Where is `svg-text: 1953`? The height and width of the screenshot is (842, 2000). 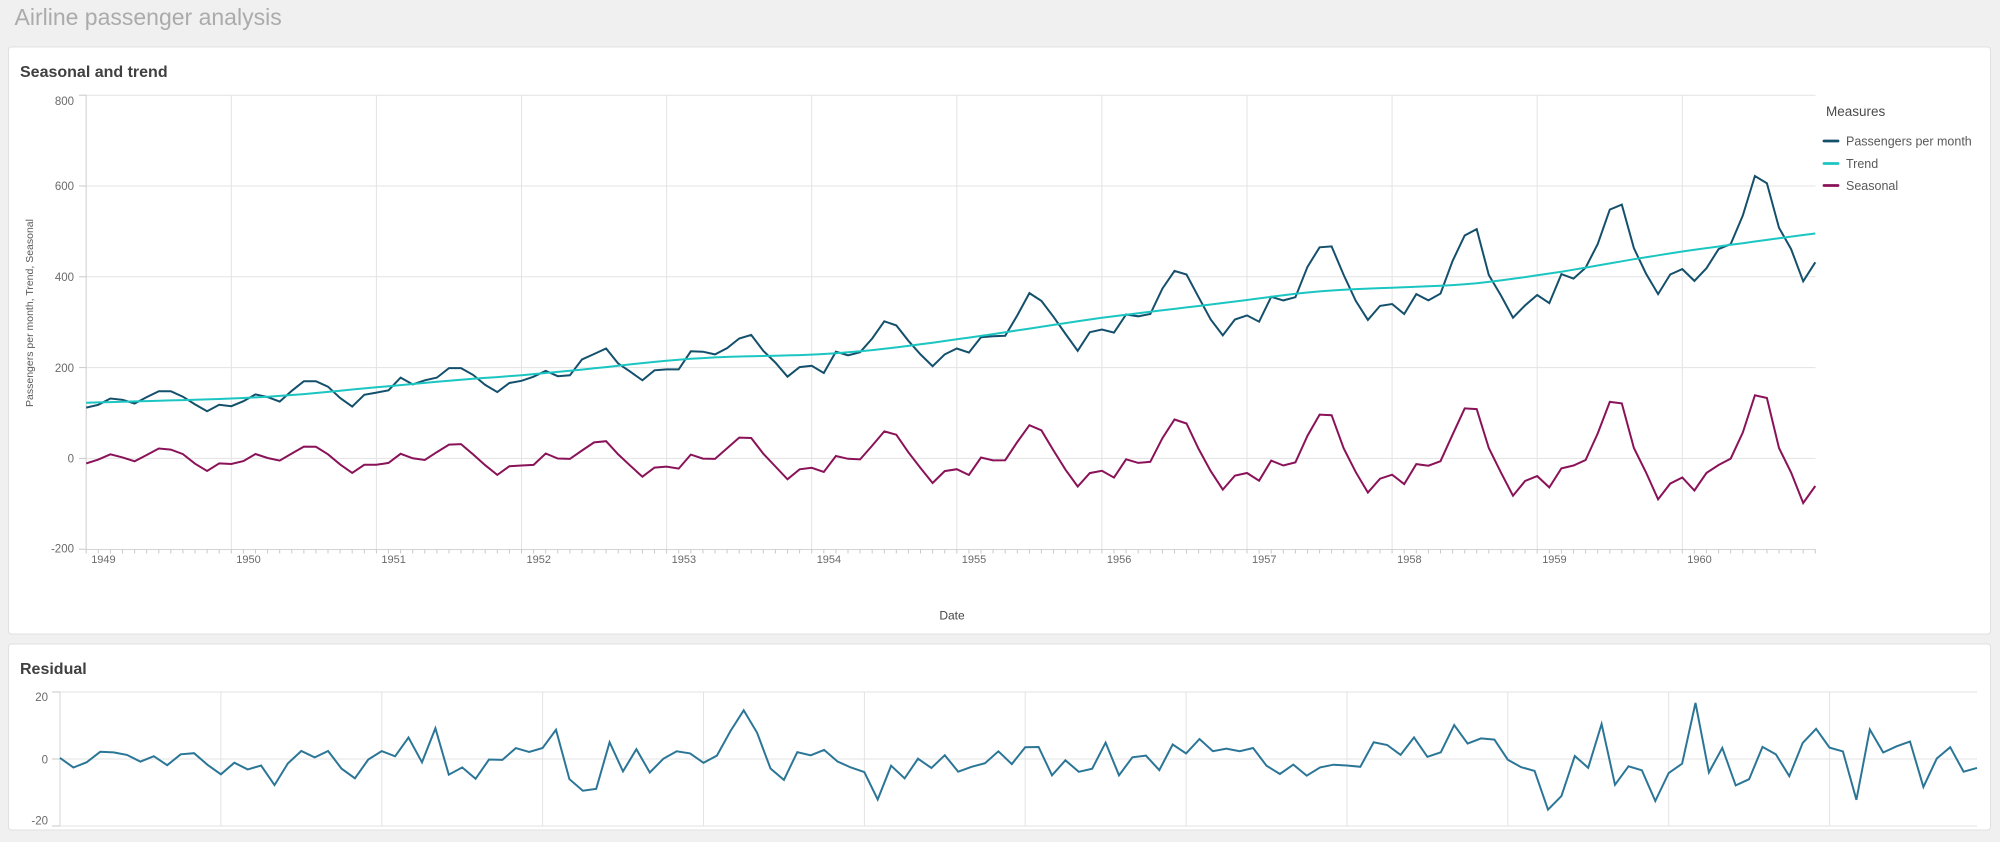
svg-text: 1953 is located at coordinates (684, 560).